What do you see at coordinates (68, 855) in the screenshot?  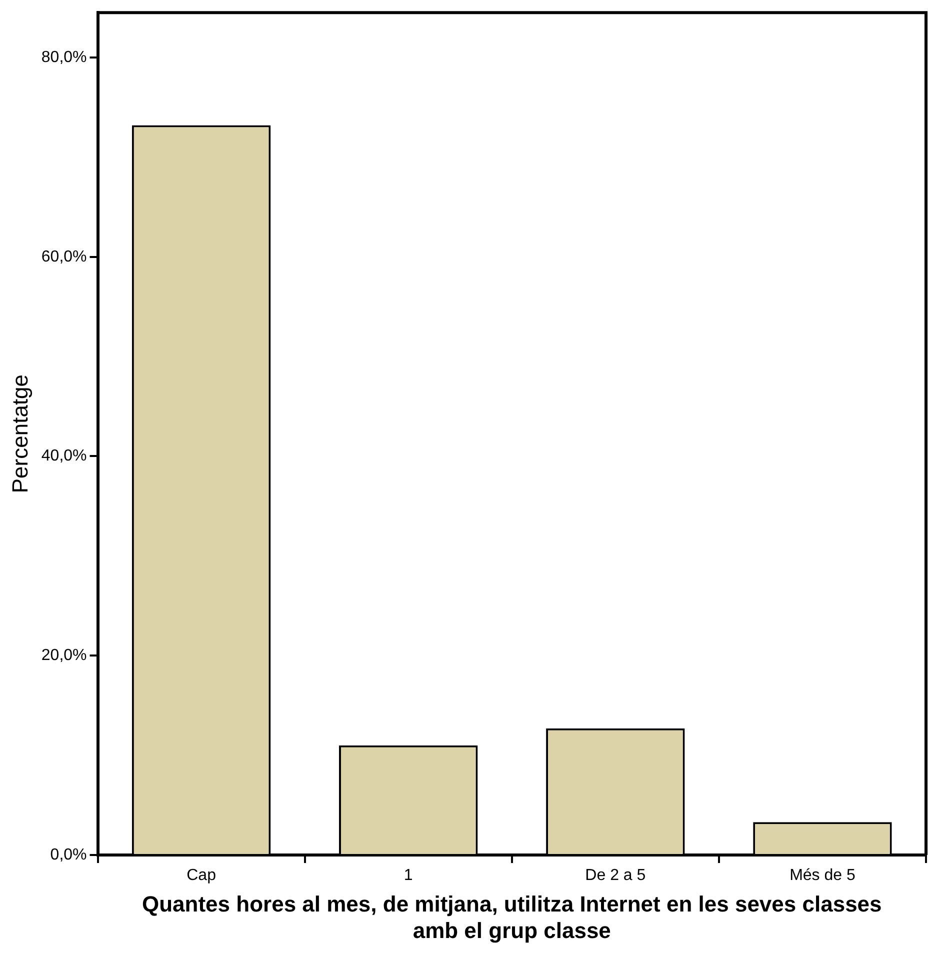 I see `y-tick-label: 0,0%` at bounding box center [68, 855].